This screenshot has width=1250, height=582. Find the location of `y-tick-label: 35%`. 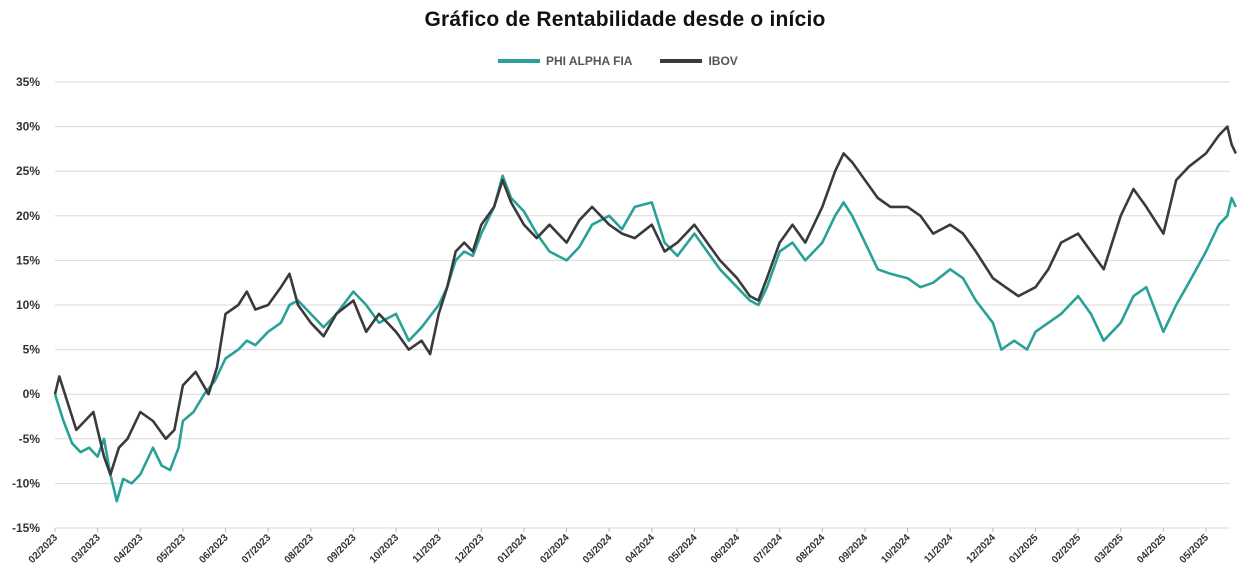

y-tick-label: 35% is located at coordinates (28, 82).